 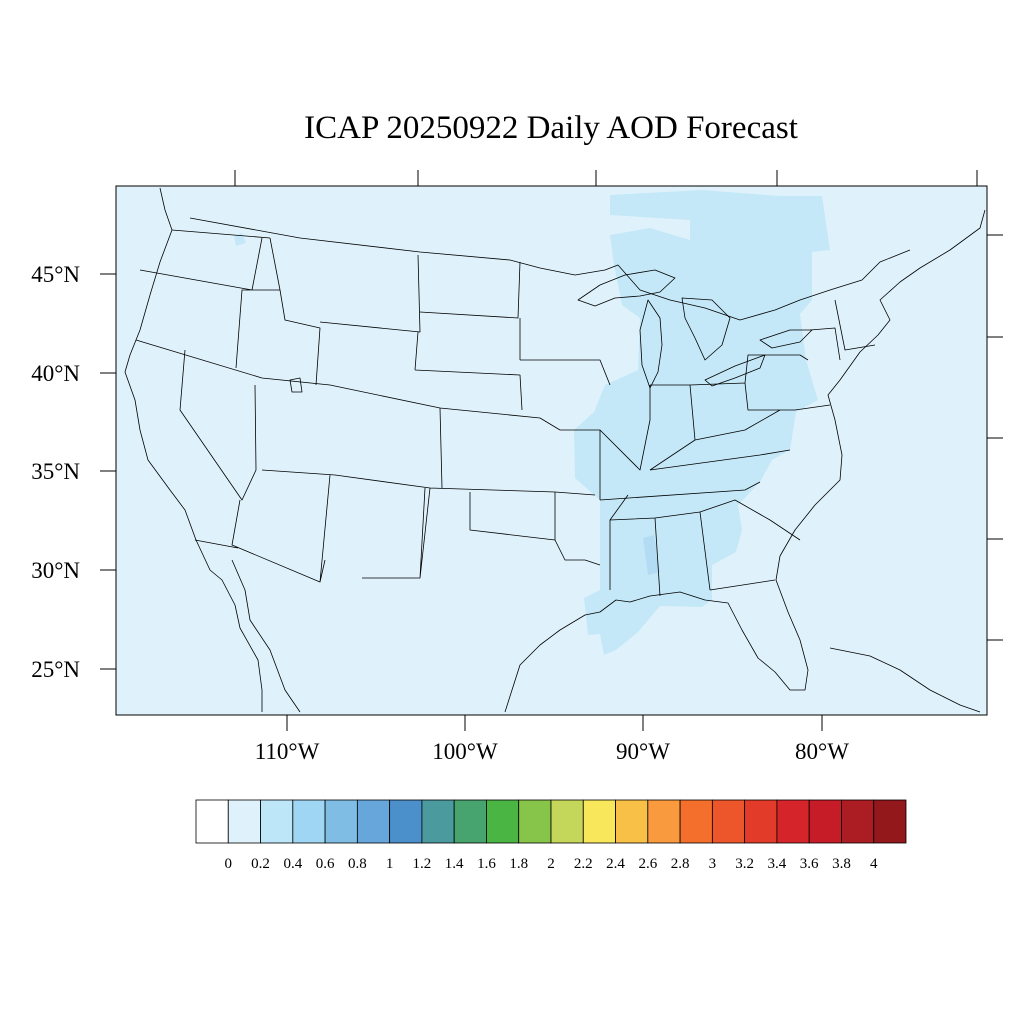 I want to click on aod-region-east, so click(x=702, y=422).